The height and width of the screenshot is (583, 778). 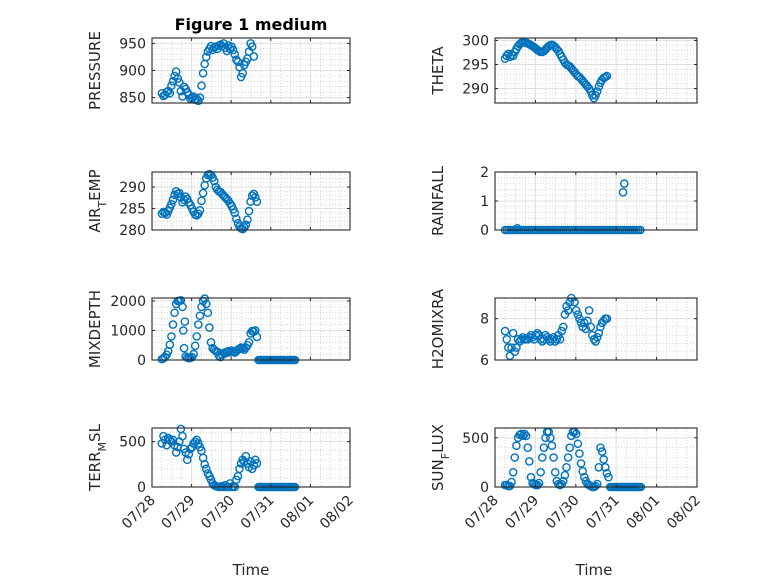 What do you see at coordinates (218, 513) in the screenshot?
I see `x-tick-label: 07/30` at bounding box center [218, 513].